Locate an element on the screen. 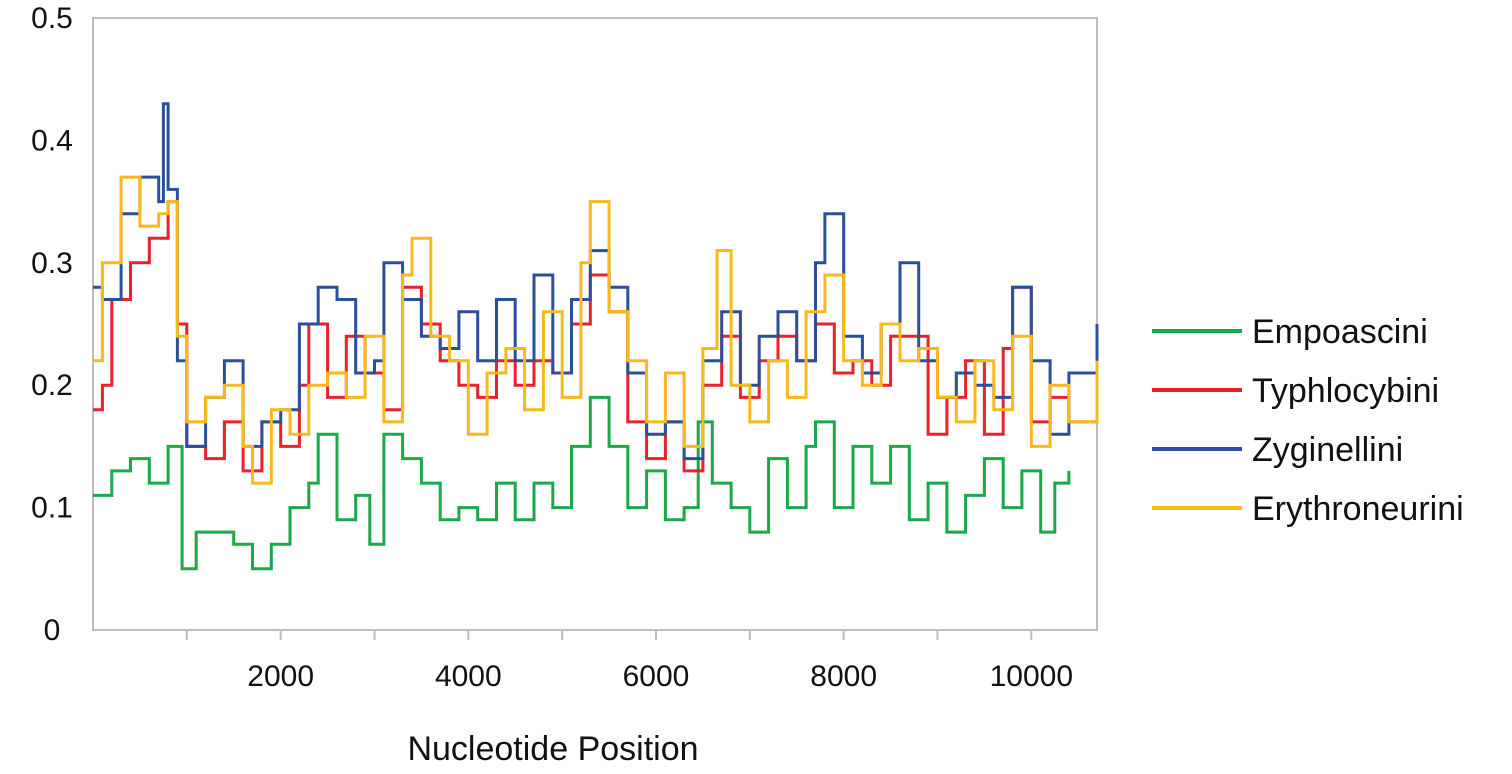 This screenshot has height=774, width=1512. x-axis-ticks: 2000 4000 6000 8000 10000 is located at coordinates (629, 661).